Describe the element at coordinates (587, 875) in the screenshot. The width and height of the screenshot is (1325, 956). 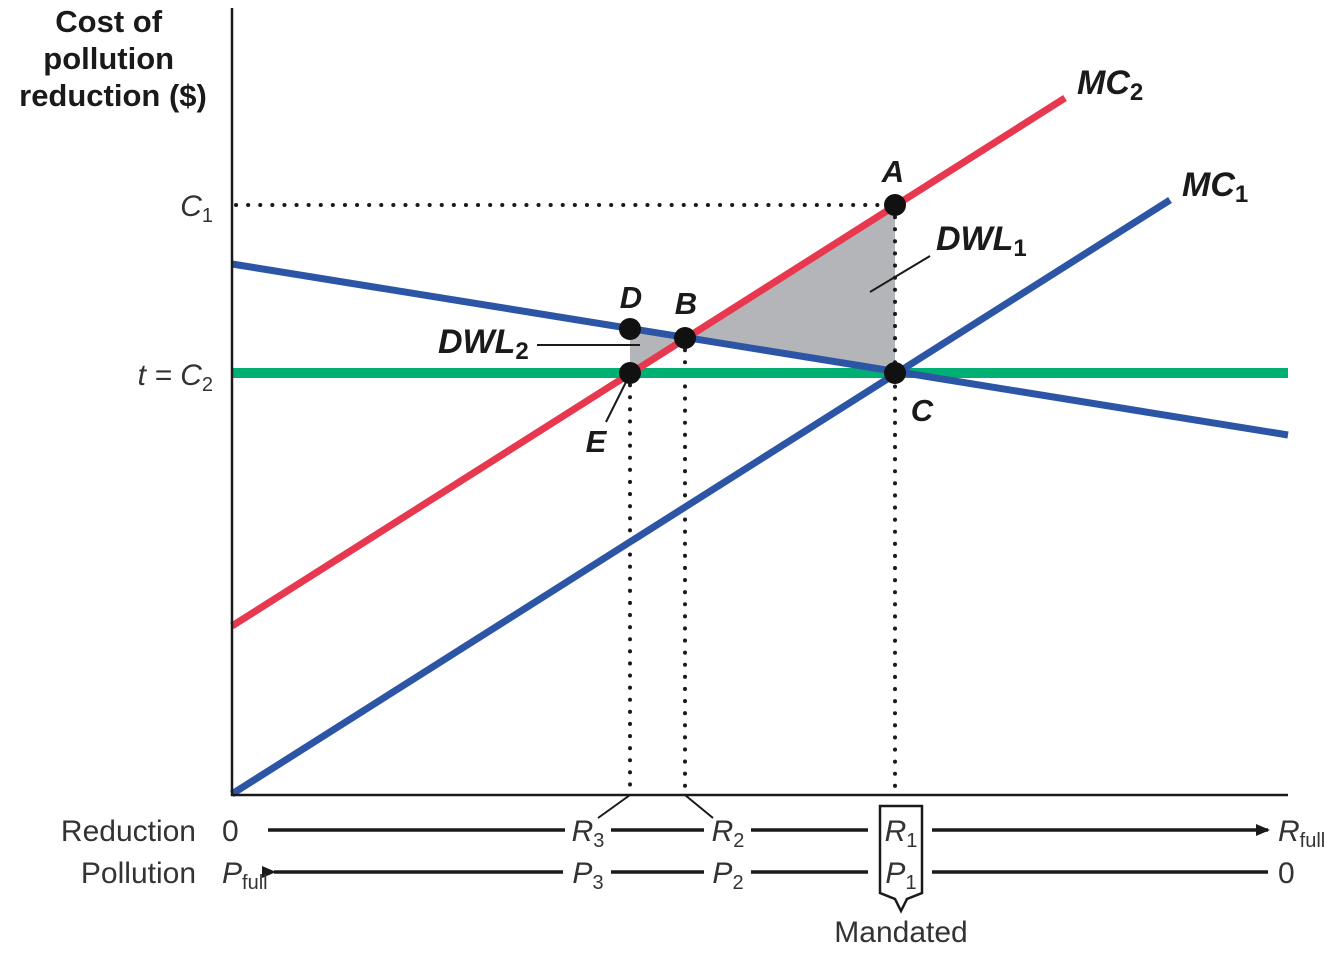
I see `p3-label: P3` at that location.